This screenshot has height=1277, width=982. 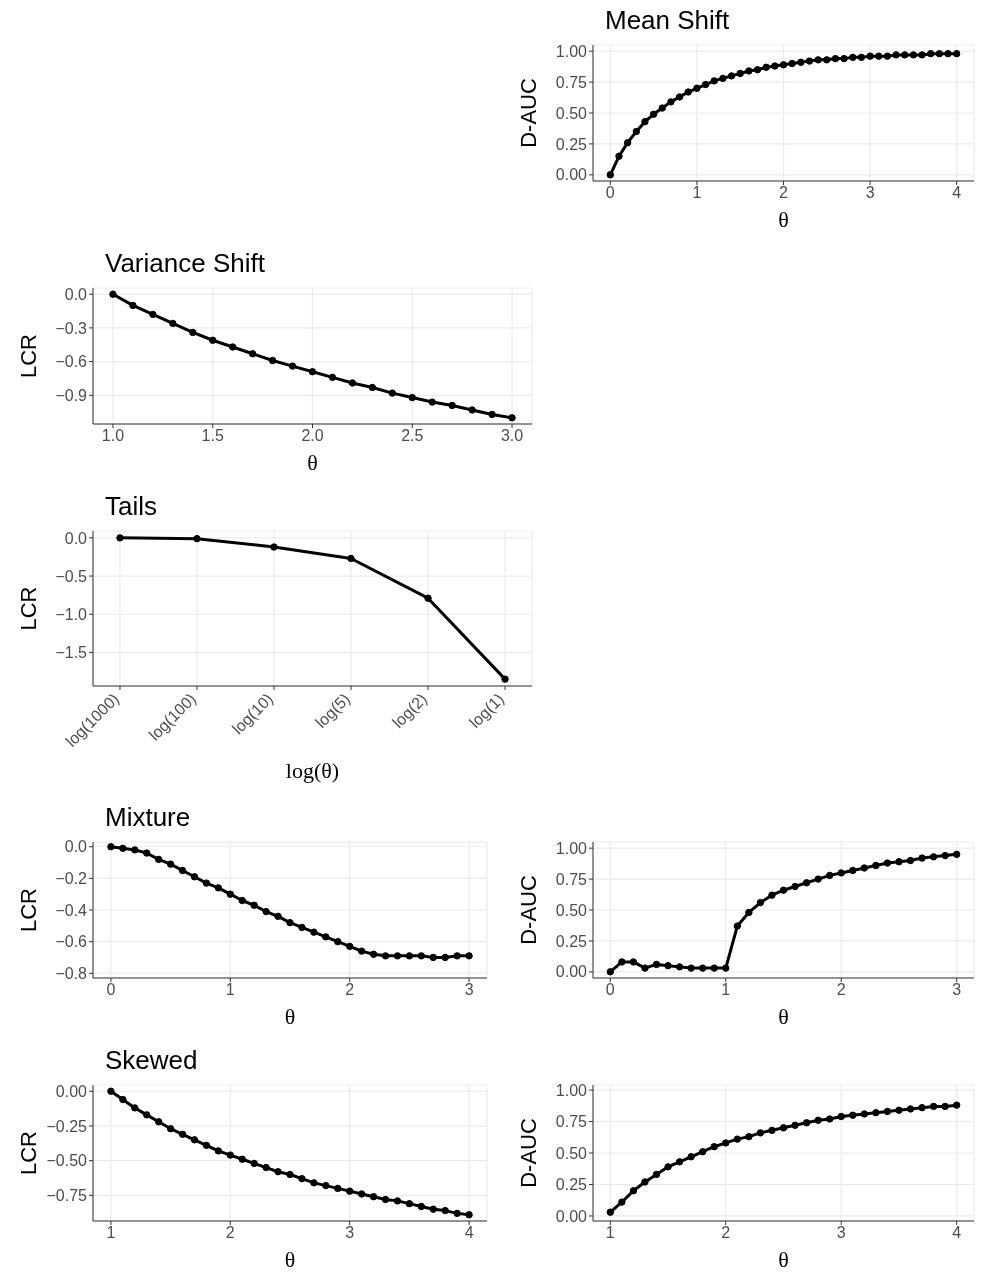 What do you see at coordinates (212, 436) in the screenshot?
I see `x-tick-label: 1.5` at bounding box center [212, 436].